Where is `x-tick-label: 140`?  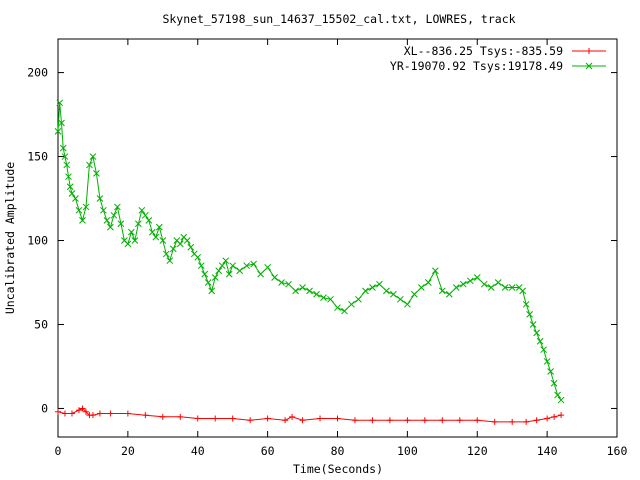
x-tick-label: 140 is located at coordinates (547, 451).